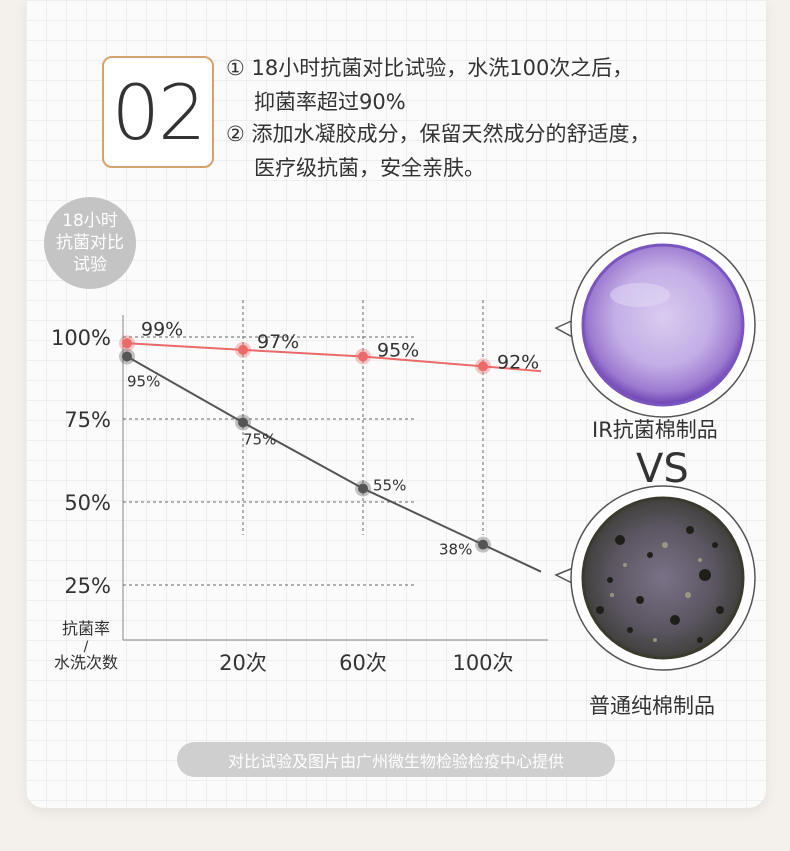  Describe the element at coordinates (90, 265) in the screenshot. I see `badge-line-3: 试验` at that location.